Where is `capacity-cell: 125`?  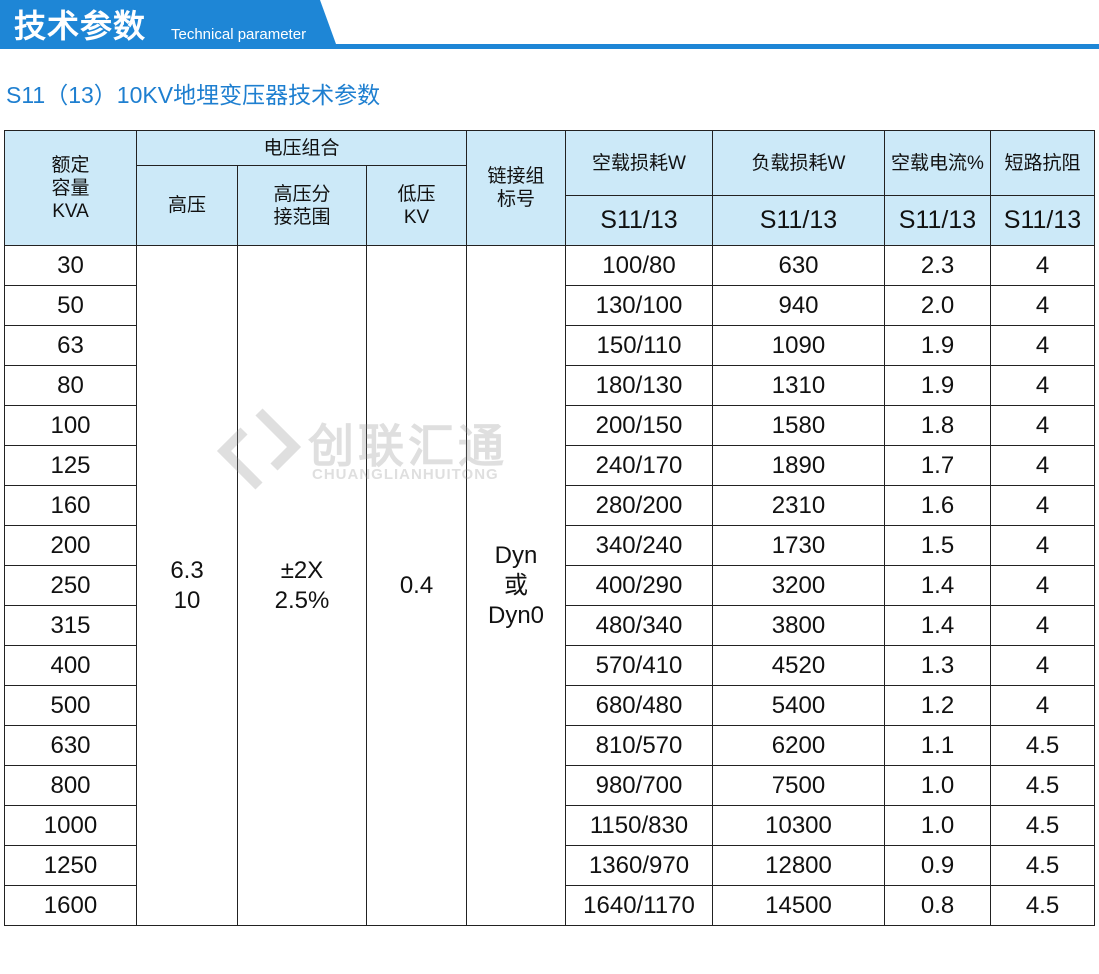
capacity-cell: 125 is located at coordinates (70, 465).